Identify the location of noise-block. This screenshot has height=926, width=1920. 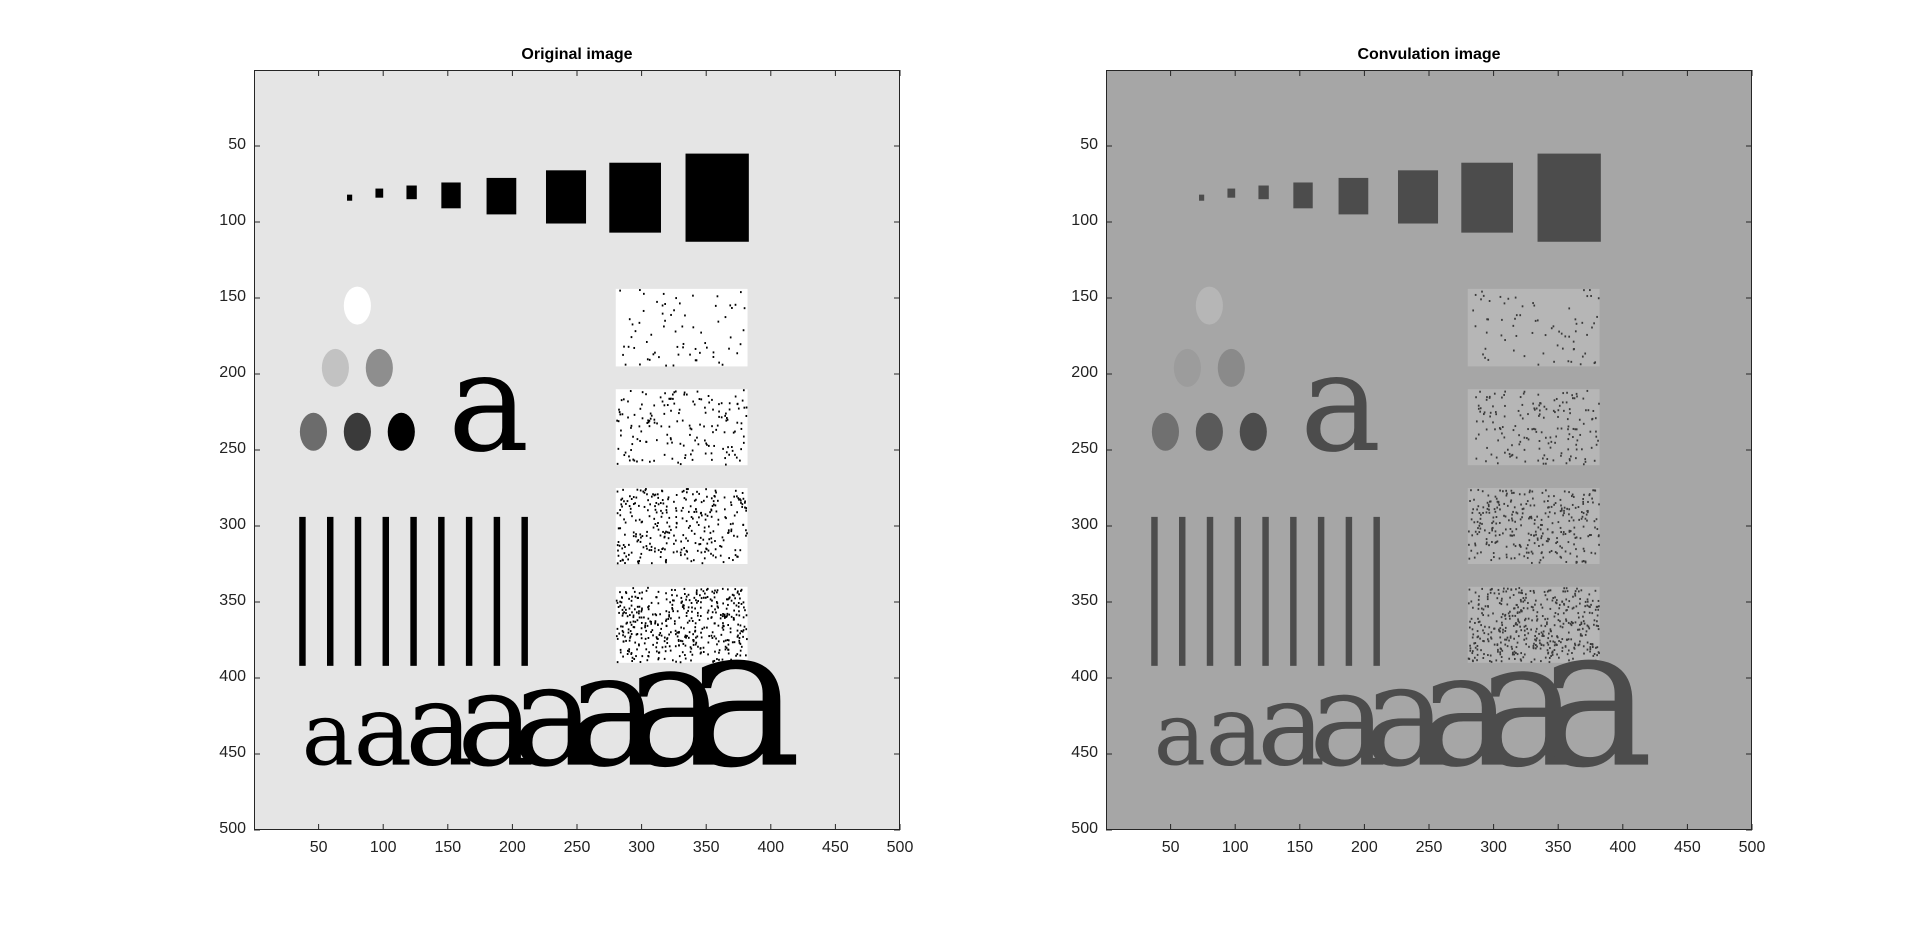
(681, 625).